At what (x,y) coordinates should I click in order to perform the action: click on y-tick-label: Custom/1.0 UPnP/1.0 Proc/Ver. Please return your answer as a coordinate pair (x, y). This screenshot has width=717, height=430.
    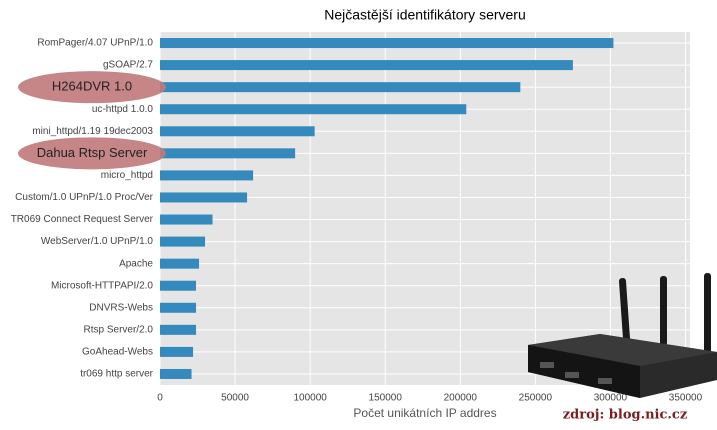
    Looking at the image, I should click on (84, 197).